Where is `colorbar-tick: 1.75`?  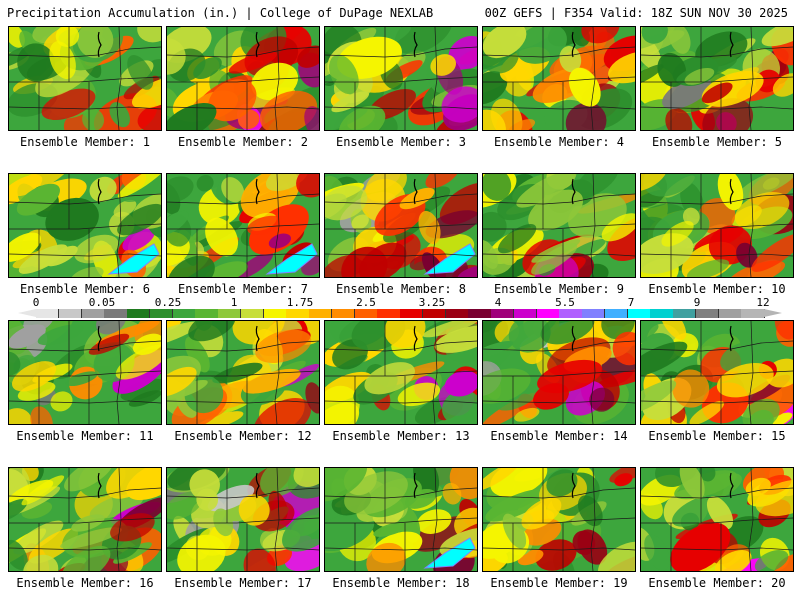
colorbar-tick: 1.75 is located at coordinates (300, 302).